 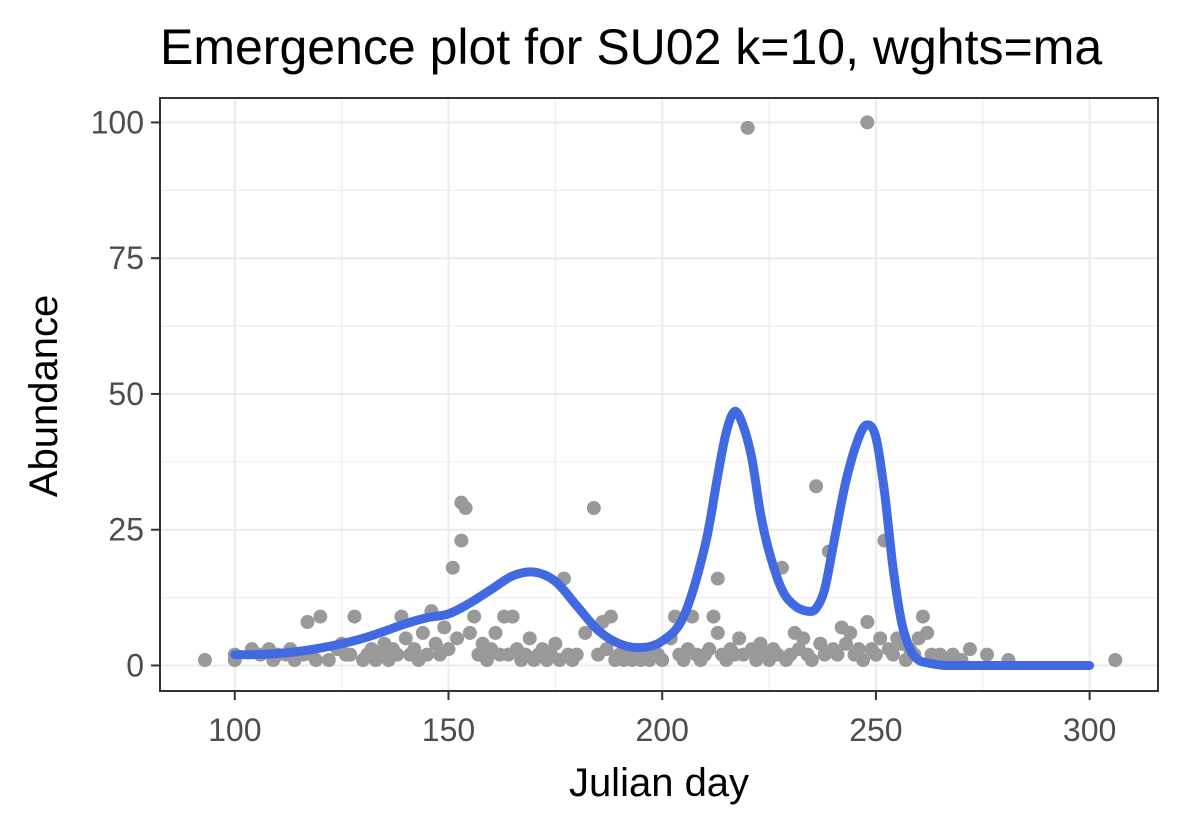 I want to click on y-tick-label: 75, so click(x=126, y=258).